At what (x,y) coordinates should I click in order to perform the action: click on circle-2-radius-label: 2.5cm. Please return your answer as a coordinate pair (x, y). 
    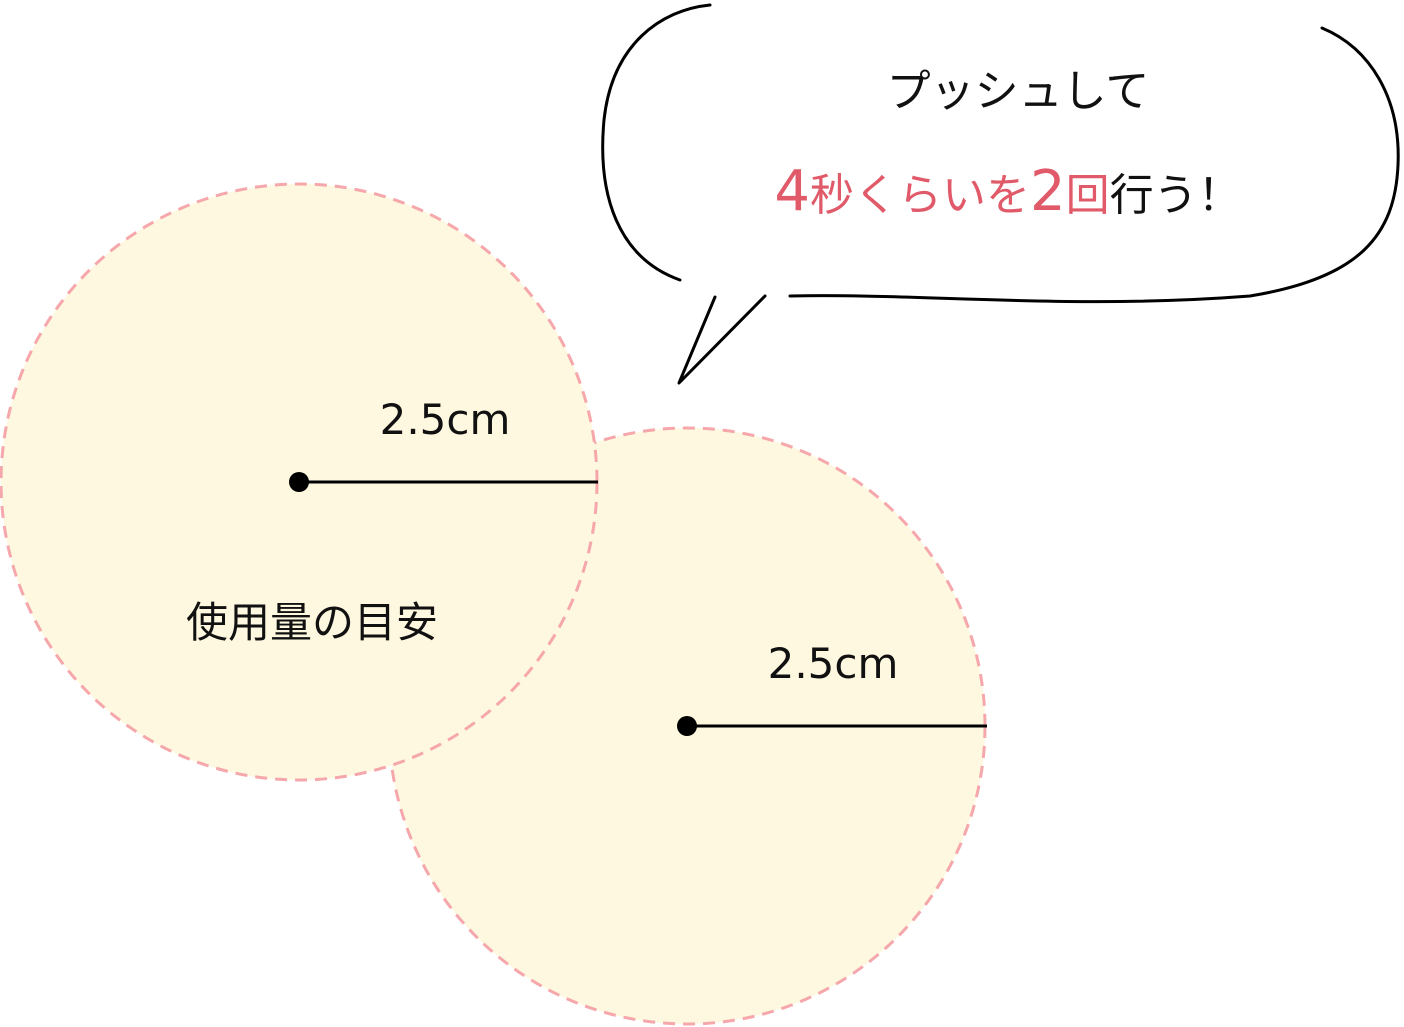
    Looking at the image, I should click on (833, 663).